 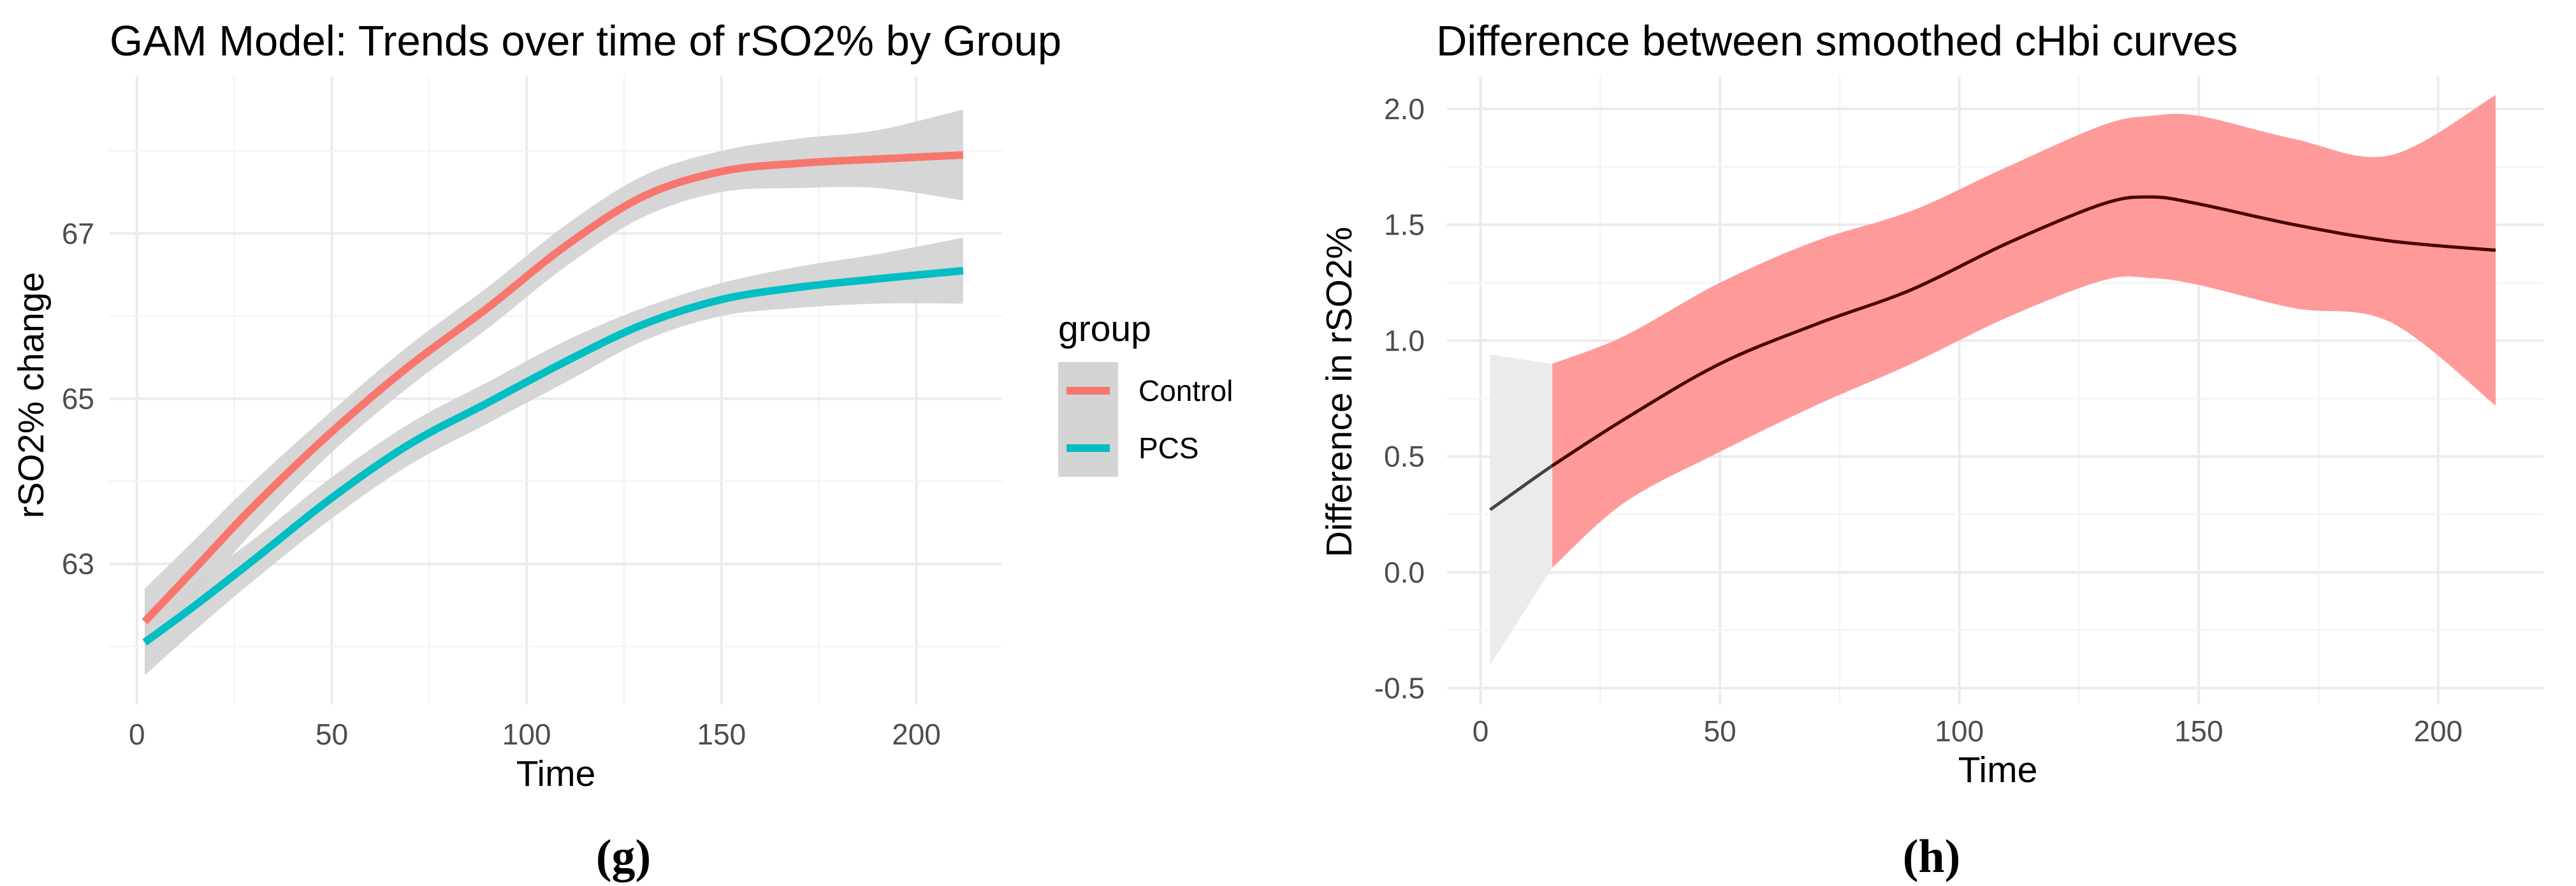 What do you see at coordinates (2438, 731) in the screenshot?
I see `difference-x-tick-label: 200` at bounding box center [2438, 731].